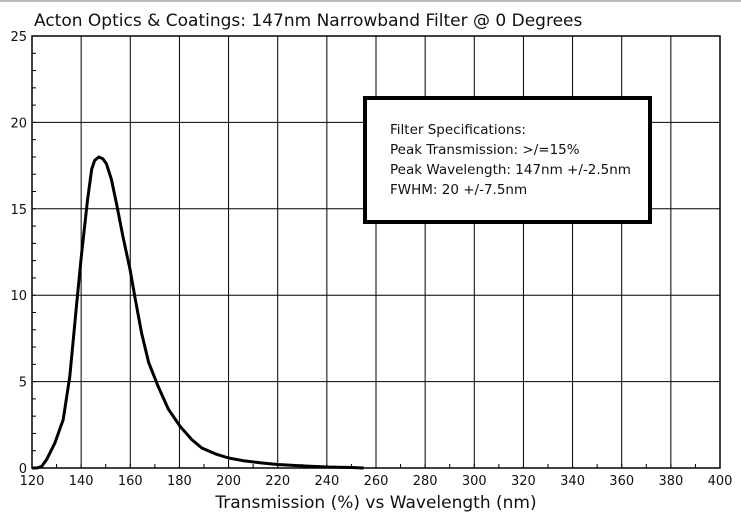 This screenshot has height=524, width=741. What do you see at coordinates (23, 469) in the screenshot?
I see `y-tick-label: 0` at bounding box center [23, 469].